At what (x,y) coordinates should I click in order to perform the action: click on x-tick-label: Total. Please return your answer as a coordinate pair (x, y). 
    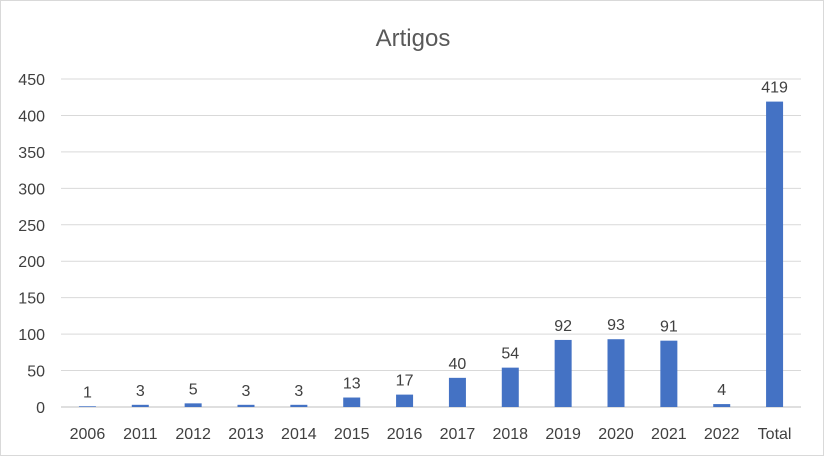
    Looking at the image, I should click on (775, 434).